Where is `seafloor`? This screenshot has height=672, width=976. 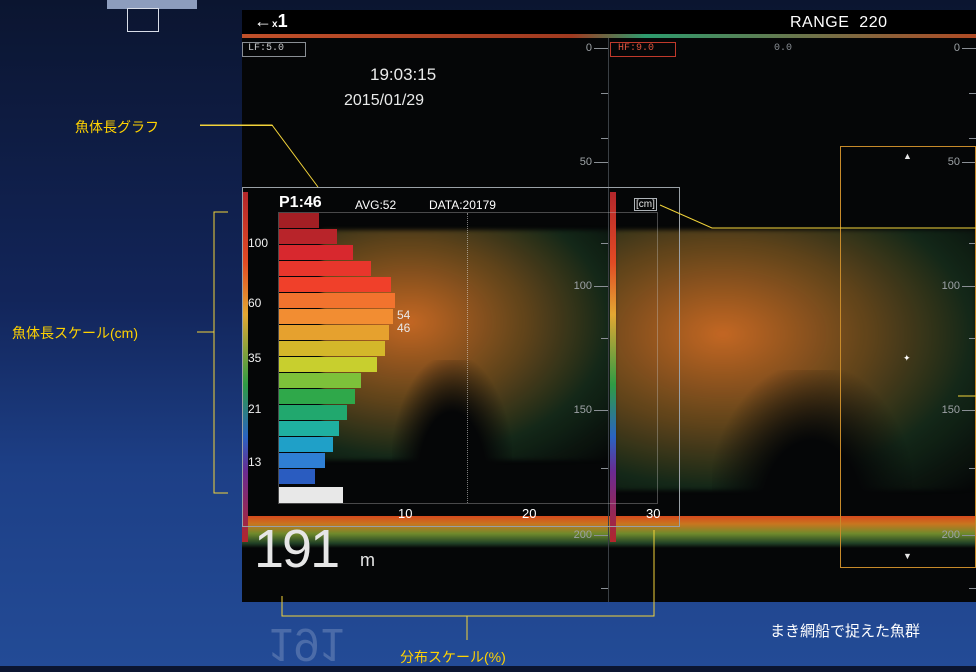 seafloor is located at coordinates (609, 532).